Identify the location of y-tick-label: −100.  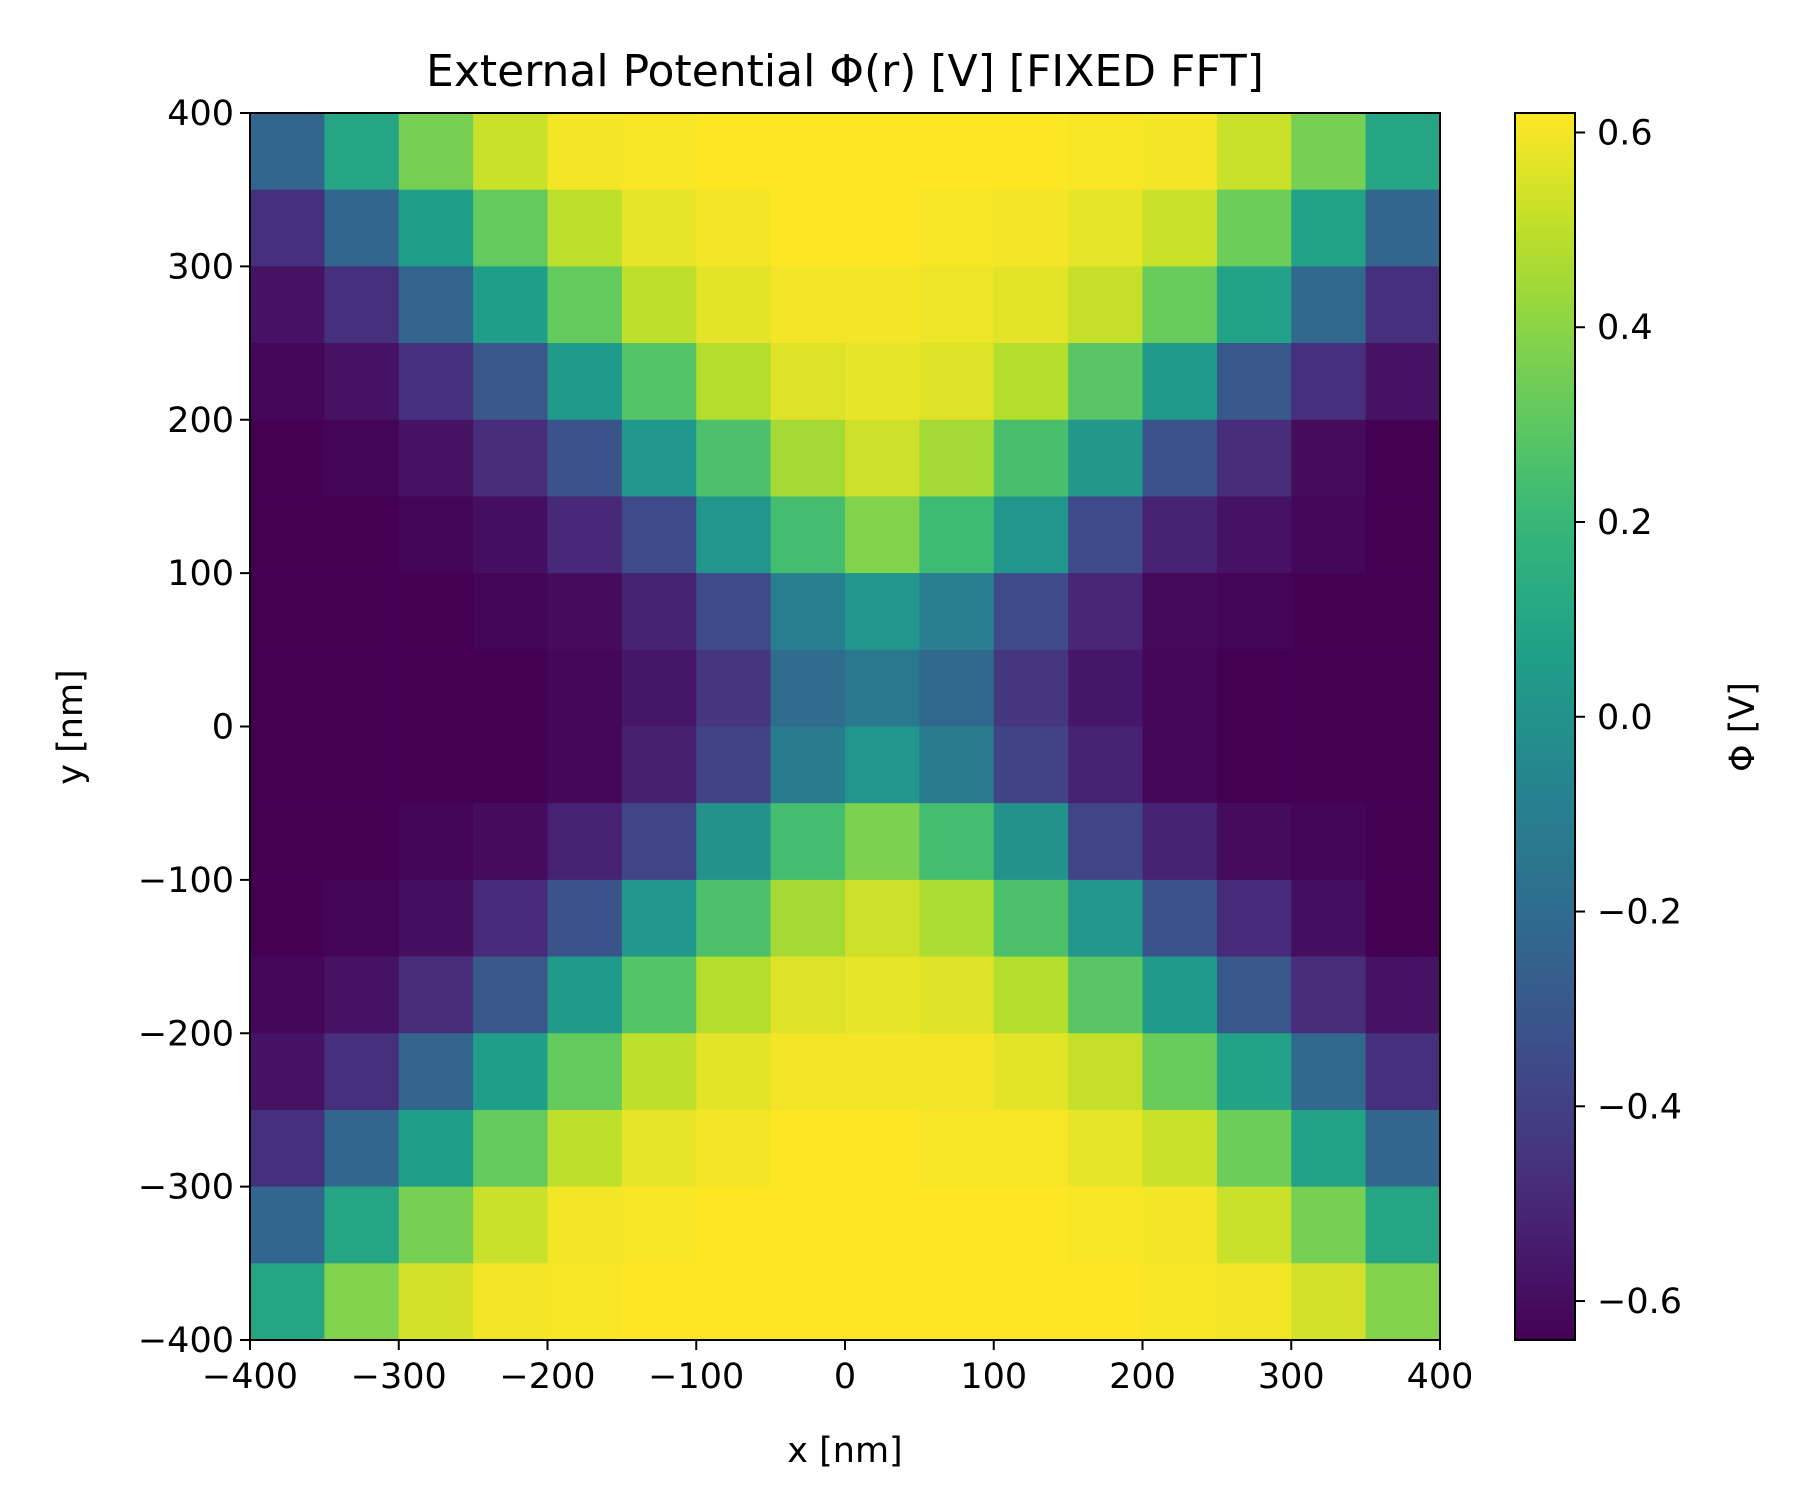
(186, 881).